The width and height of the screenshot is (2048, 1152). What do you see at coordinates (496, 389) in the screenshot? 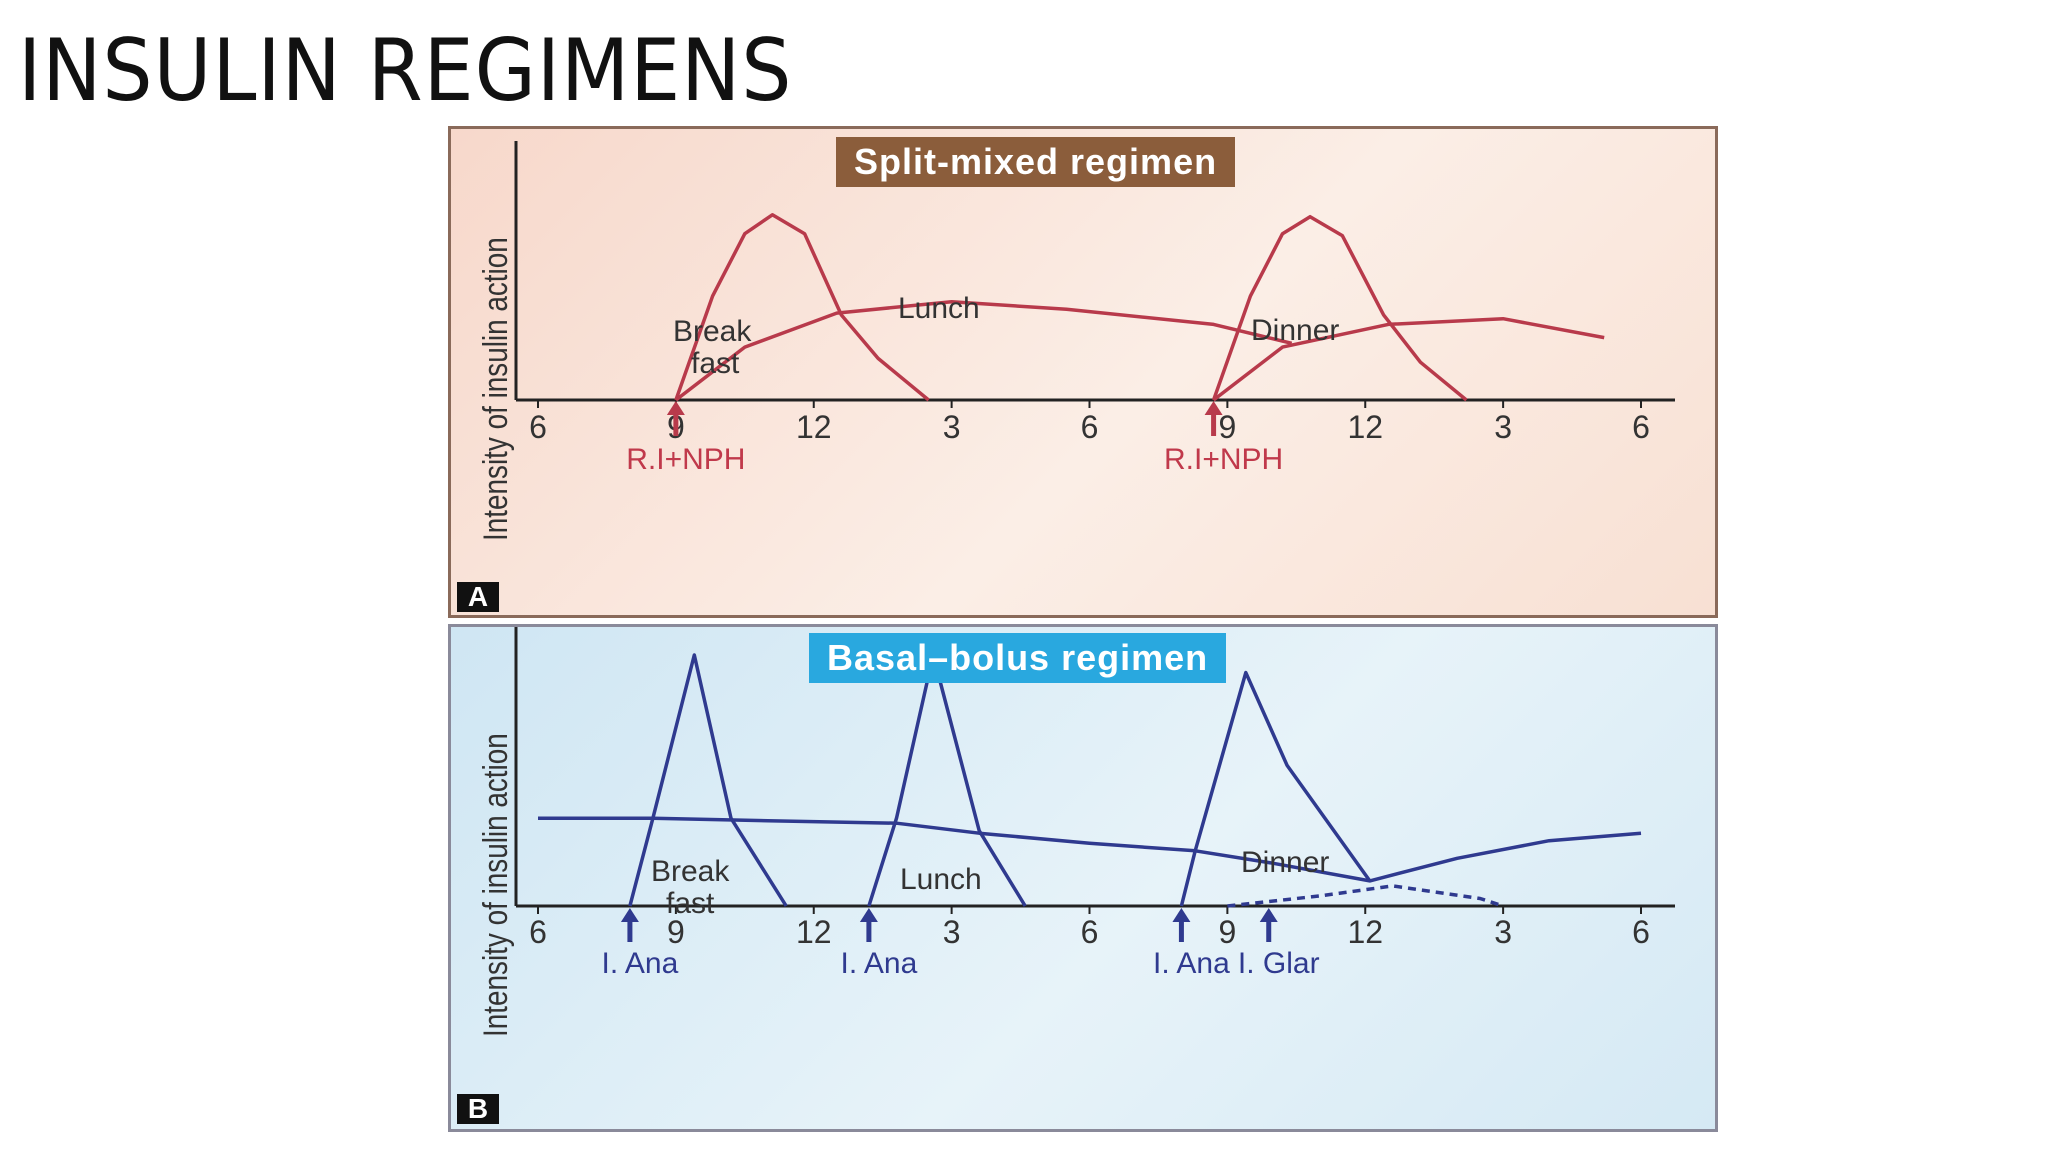
I see `split-mixed-y-axis-label: Intensity of insulin action` at bounding box center [496, 389].